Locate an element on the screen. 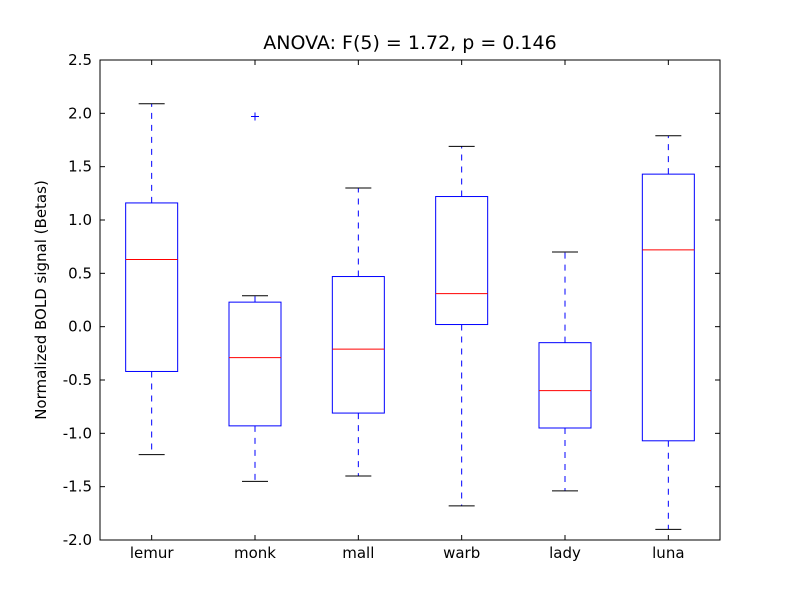 The image size is (800, 605). x-tick-label: warb is located at coordinates (461, 553).